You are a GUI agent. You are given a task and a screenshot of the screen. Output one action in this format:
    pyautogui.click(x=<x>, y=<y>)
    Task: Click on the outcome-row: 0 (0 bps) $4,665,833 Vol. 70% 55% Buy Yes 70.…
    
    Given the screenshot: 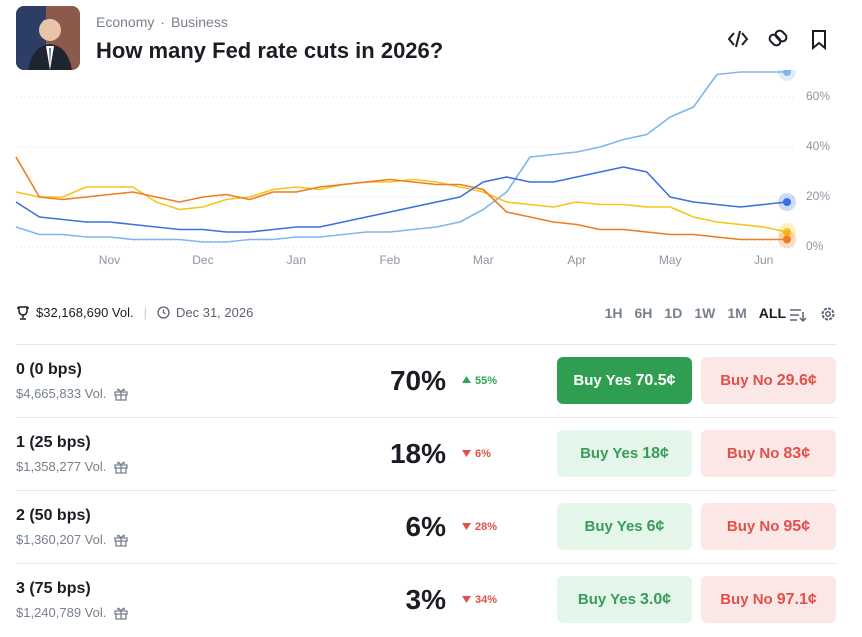 What is the action you would take?
    pyautogui.click(x=426, y=381)
    